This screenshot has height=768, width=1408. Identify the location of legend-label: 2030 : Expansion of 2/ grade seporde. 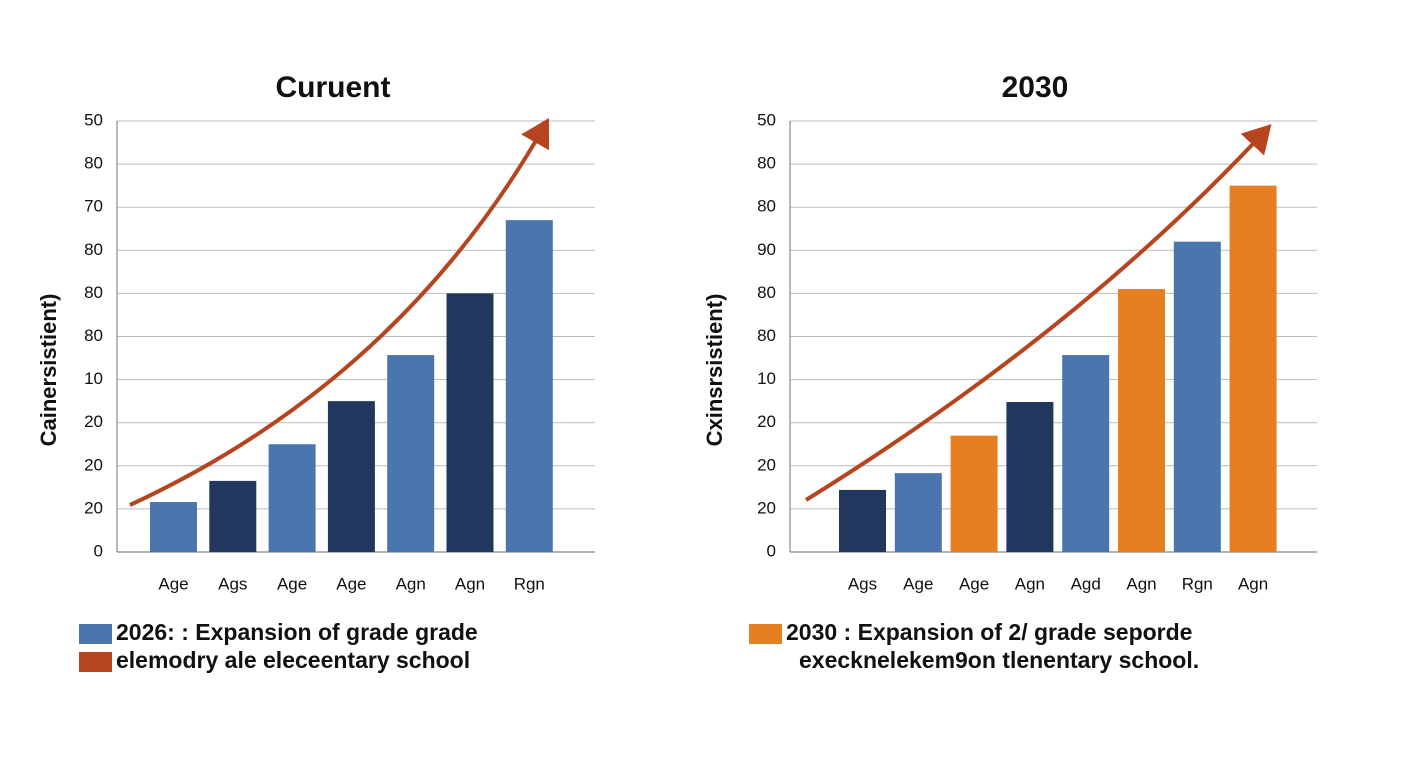
(989, 632).